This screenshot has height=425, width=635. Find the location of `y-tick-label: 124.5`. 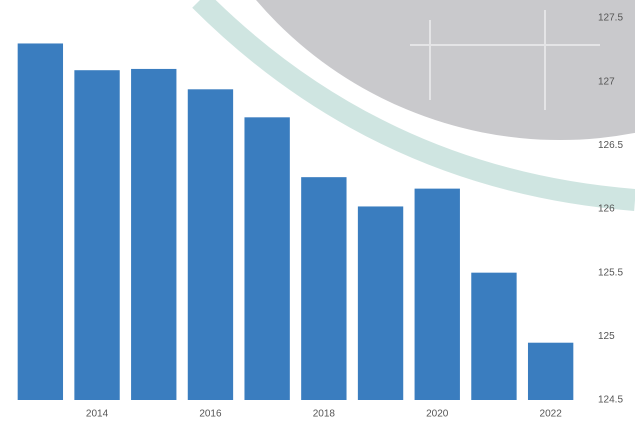

y-tick-label: 124.5 is located at coordinates (610, 400).